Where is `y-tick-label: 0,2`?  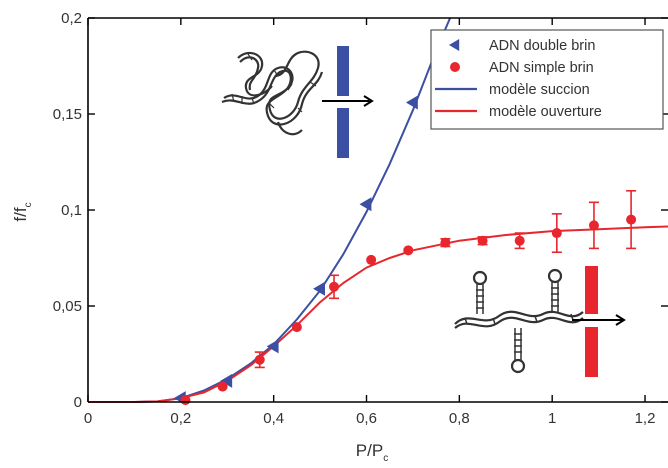 y-tick-label: 0,2 is located at coordinates (71, 18).